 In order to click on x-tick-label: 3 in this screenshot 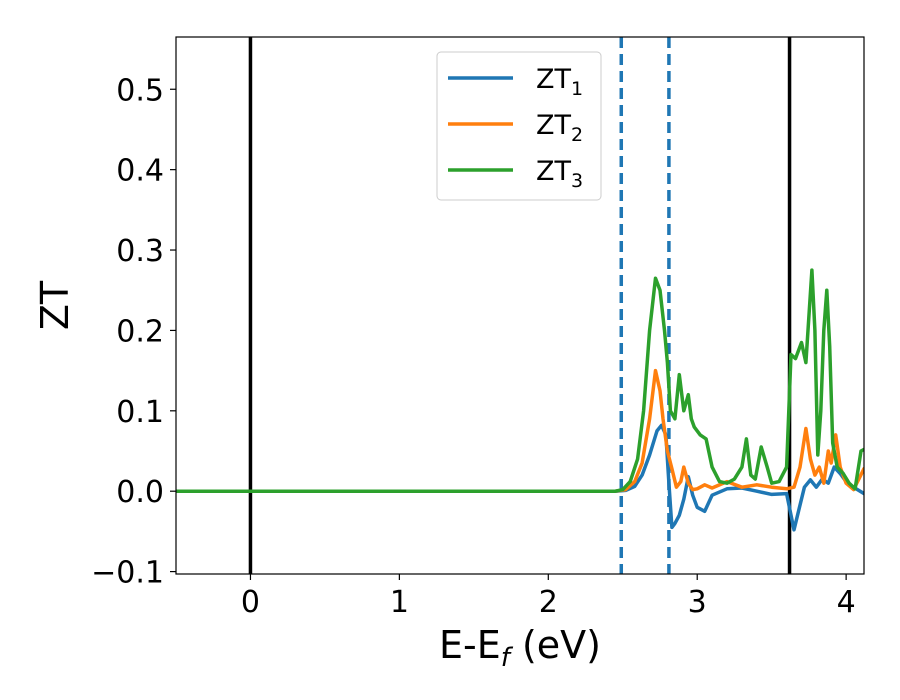, I will do `click(697, 602)`.